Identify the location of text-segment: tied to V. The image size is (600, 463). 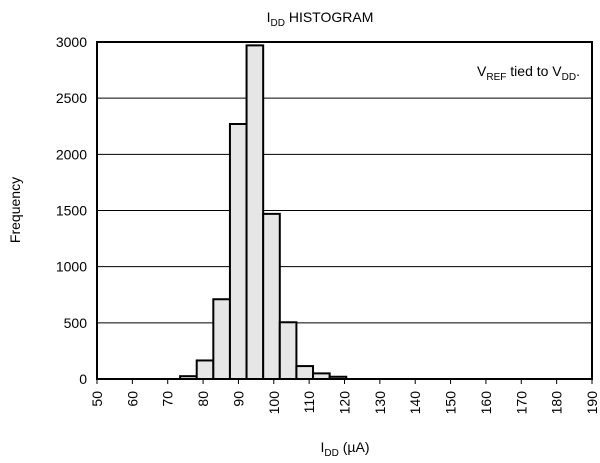
(534, 71).